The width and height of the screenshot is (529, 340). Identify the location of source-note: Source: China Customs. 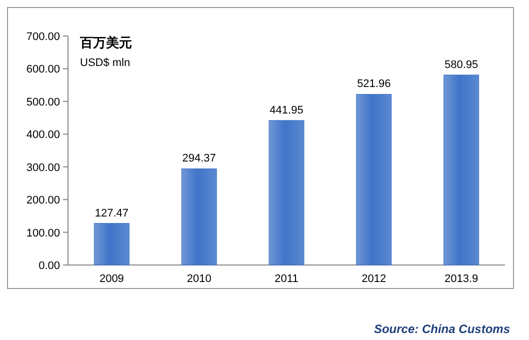
(442, 329).